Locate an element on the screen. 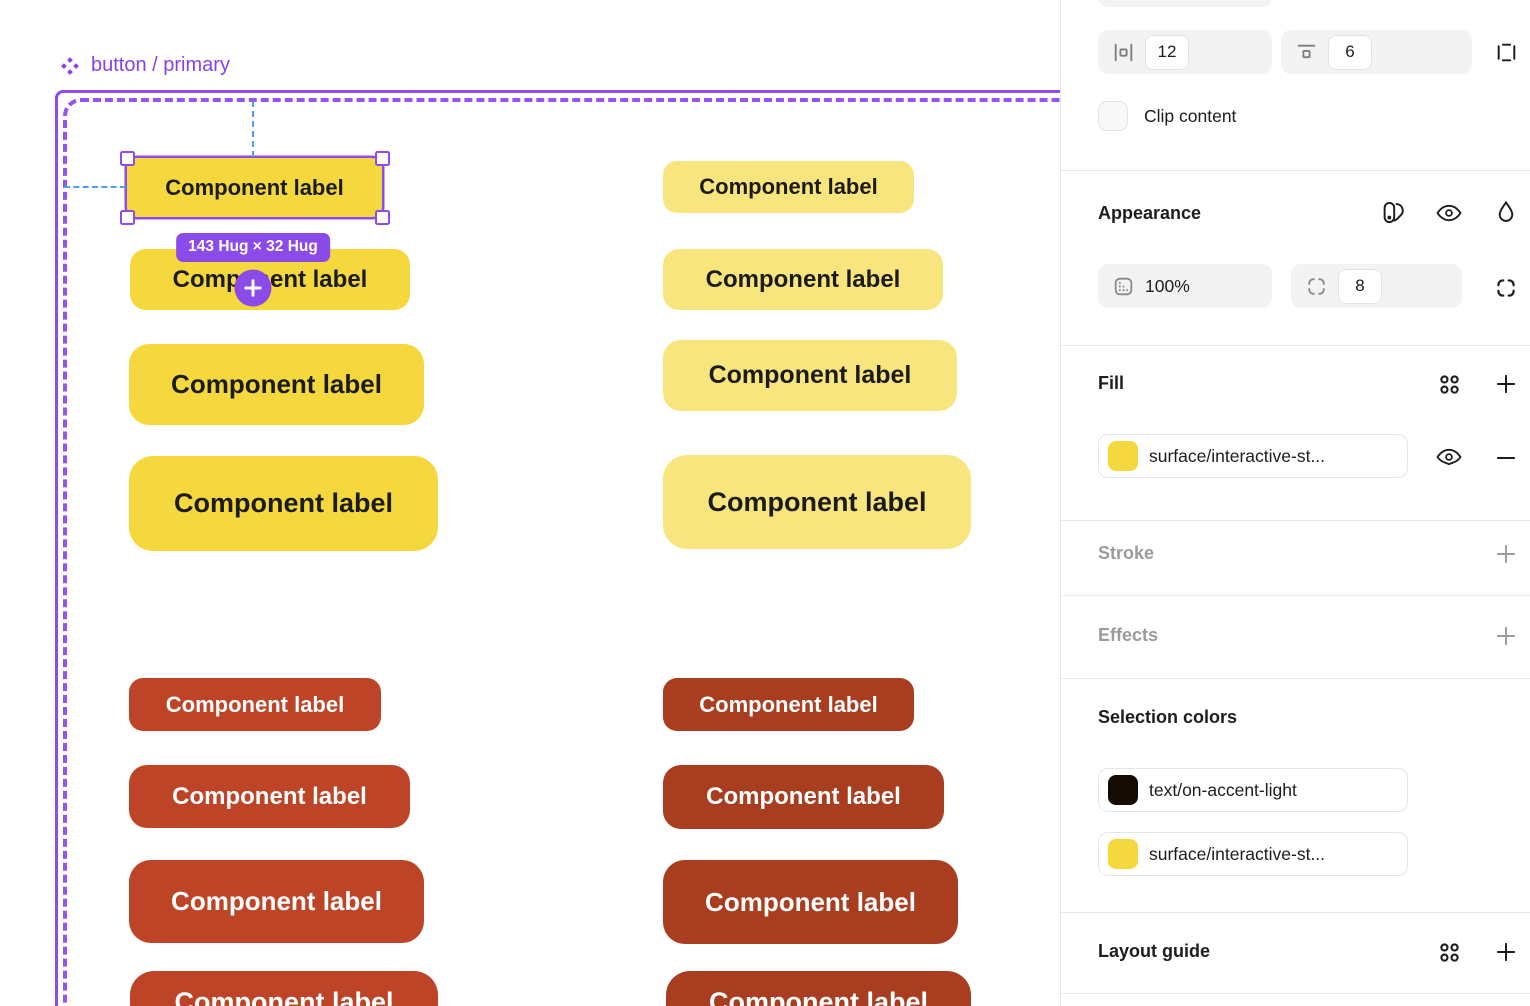  appearance-title: Appearance is located at coordinates (1150, 213).